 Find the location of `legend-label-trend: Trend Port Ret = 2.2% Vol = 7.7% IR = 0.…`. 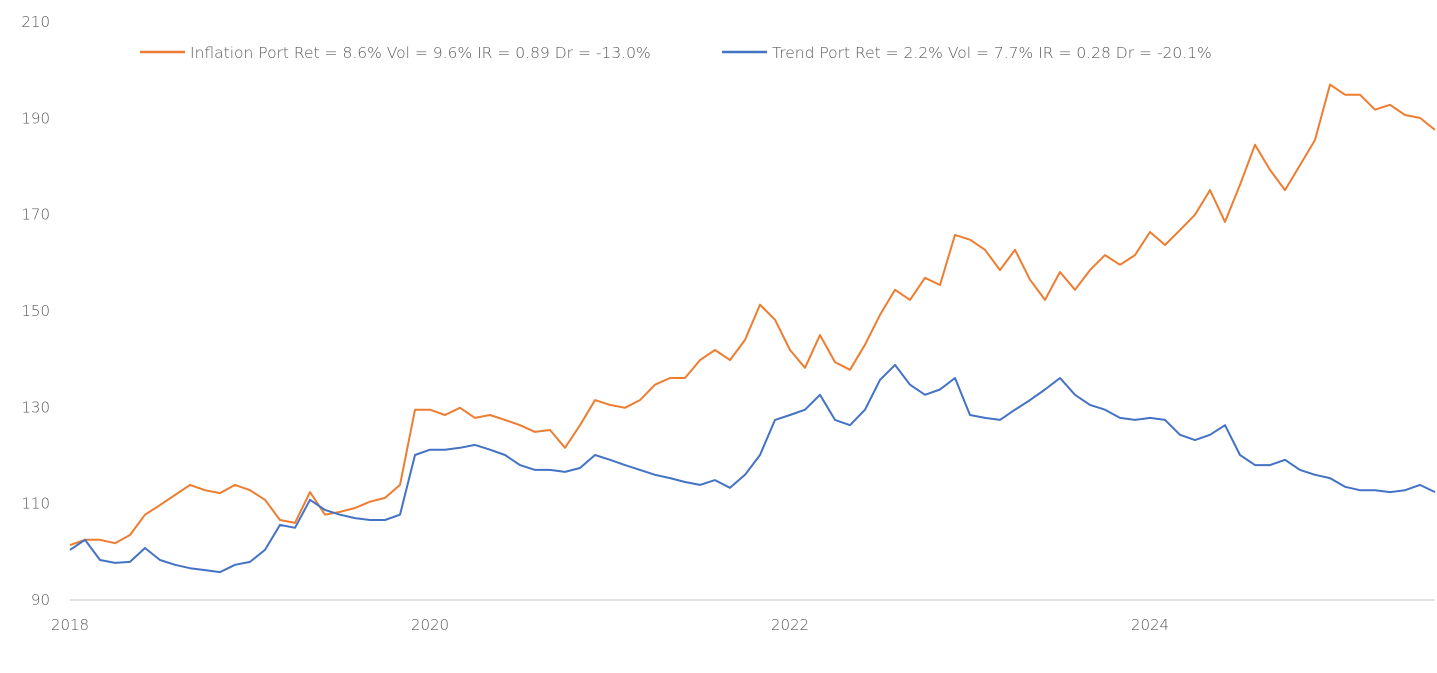

legend-label-trend: Trend Port Ret = 2.2% Vol = 7.7% IR = 0.… is located at coordinates (992, 53).